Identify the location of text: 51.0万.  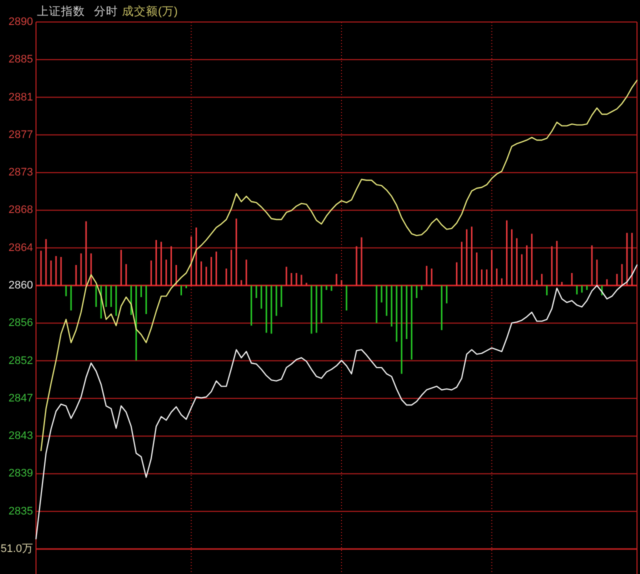
(16, 549).